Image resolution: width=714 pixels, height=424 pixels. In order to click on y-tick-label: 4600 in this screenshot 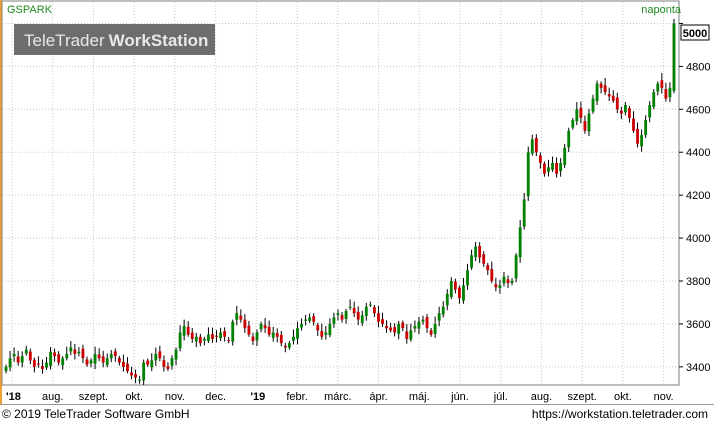, I will do `click(698, 110)`.